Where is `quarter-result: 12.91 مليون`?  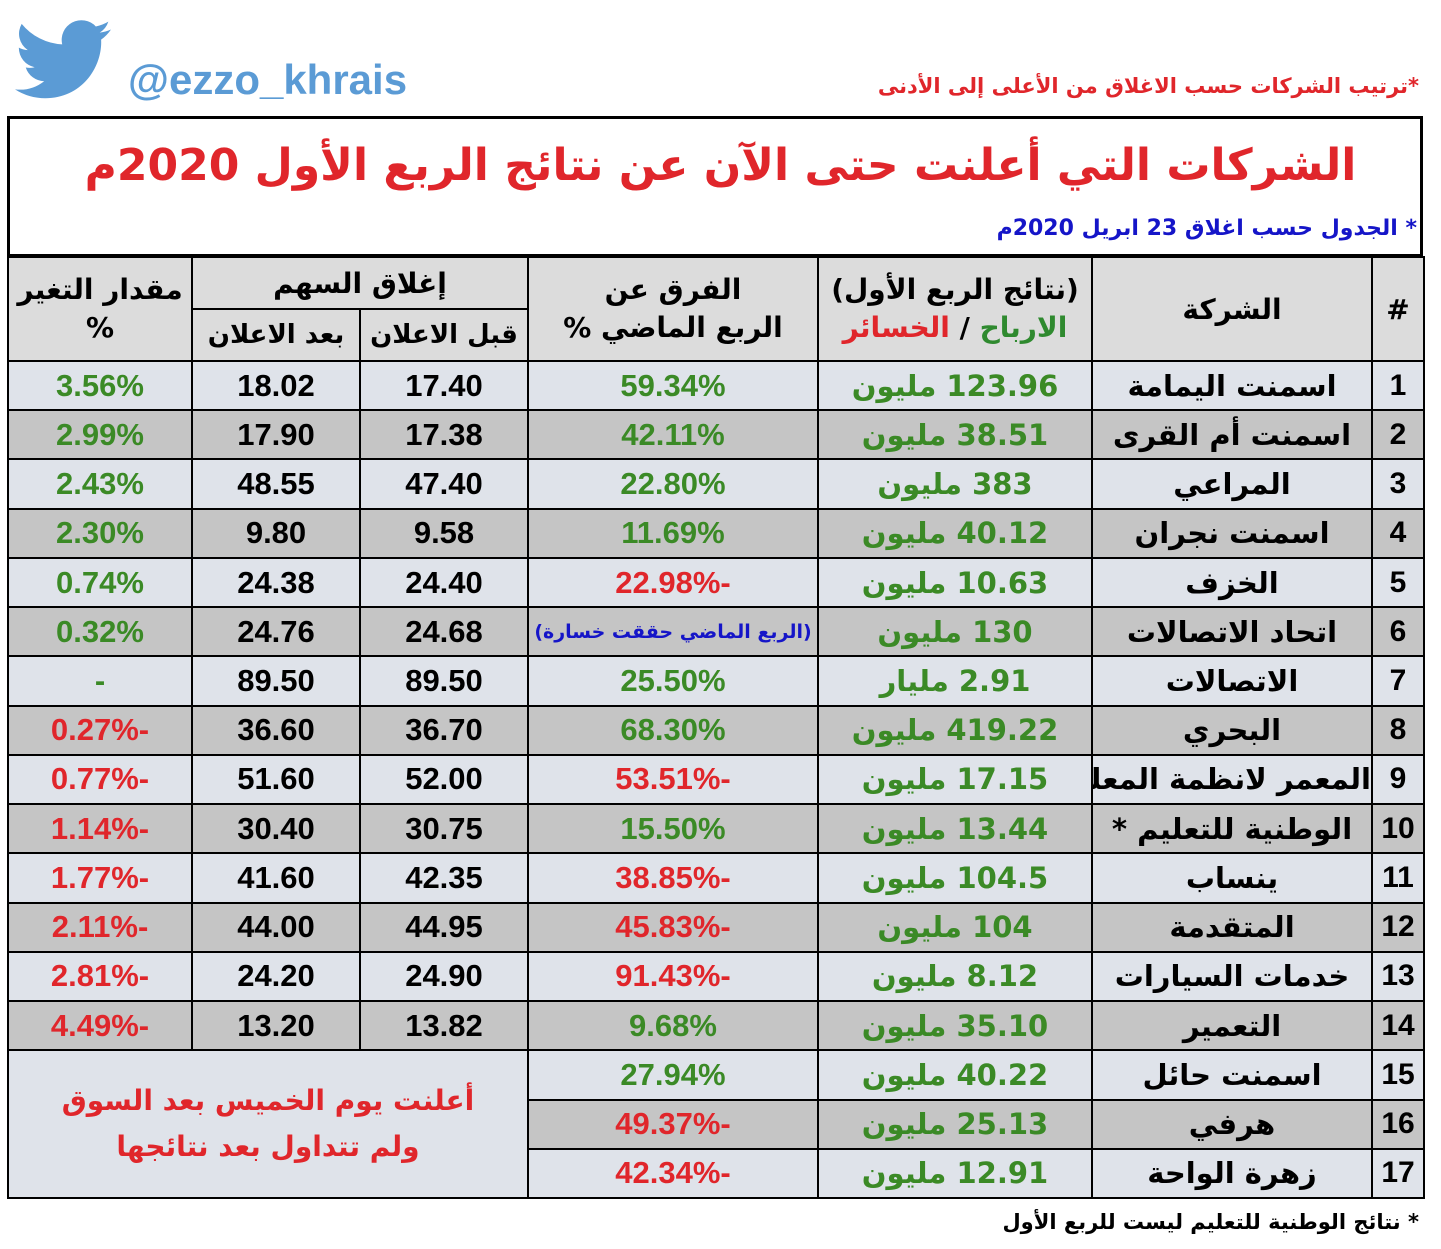
quarter-result: 12.91 مليون is located at coordinates (955, 1173).